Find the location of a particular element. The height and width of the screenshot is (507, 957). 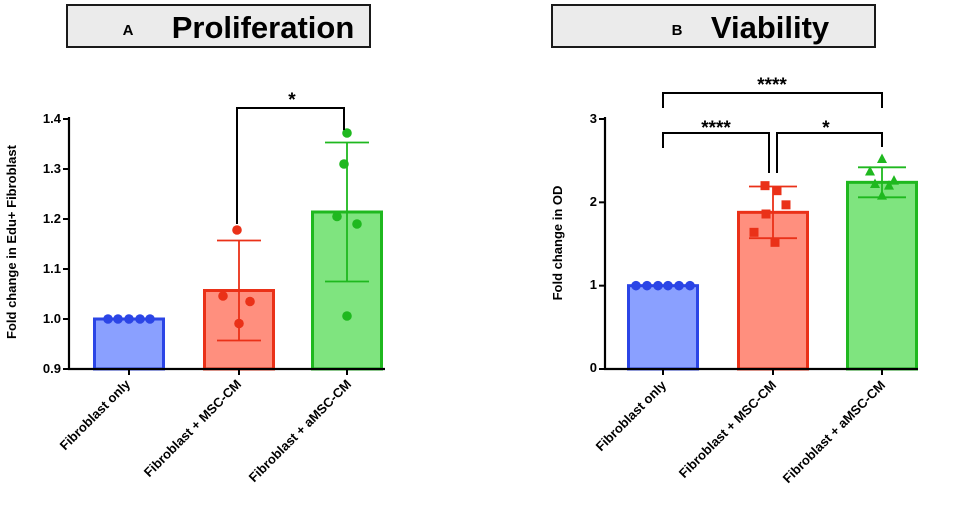

panel-a-y-tick-label: 1.4 is located at coordinates (52, 118).